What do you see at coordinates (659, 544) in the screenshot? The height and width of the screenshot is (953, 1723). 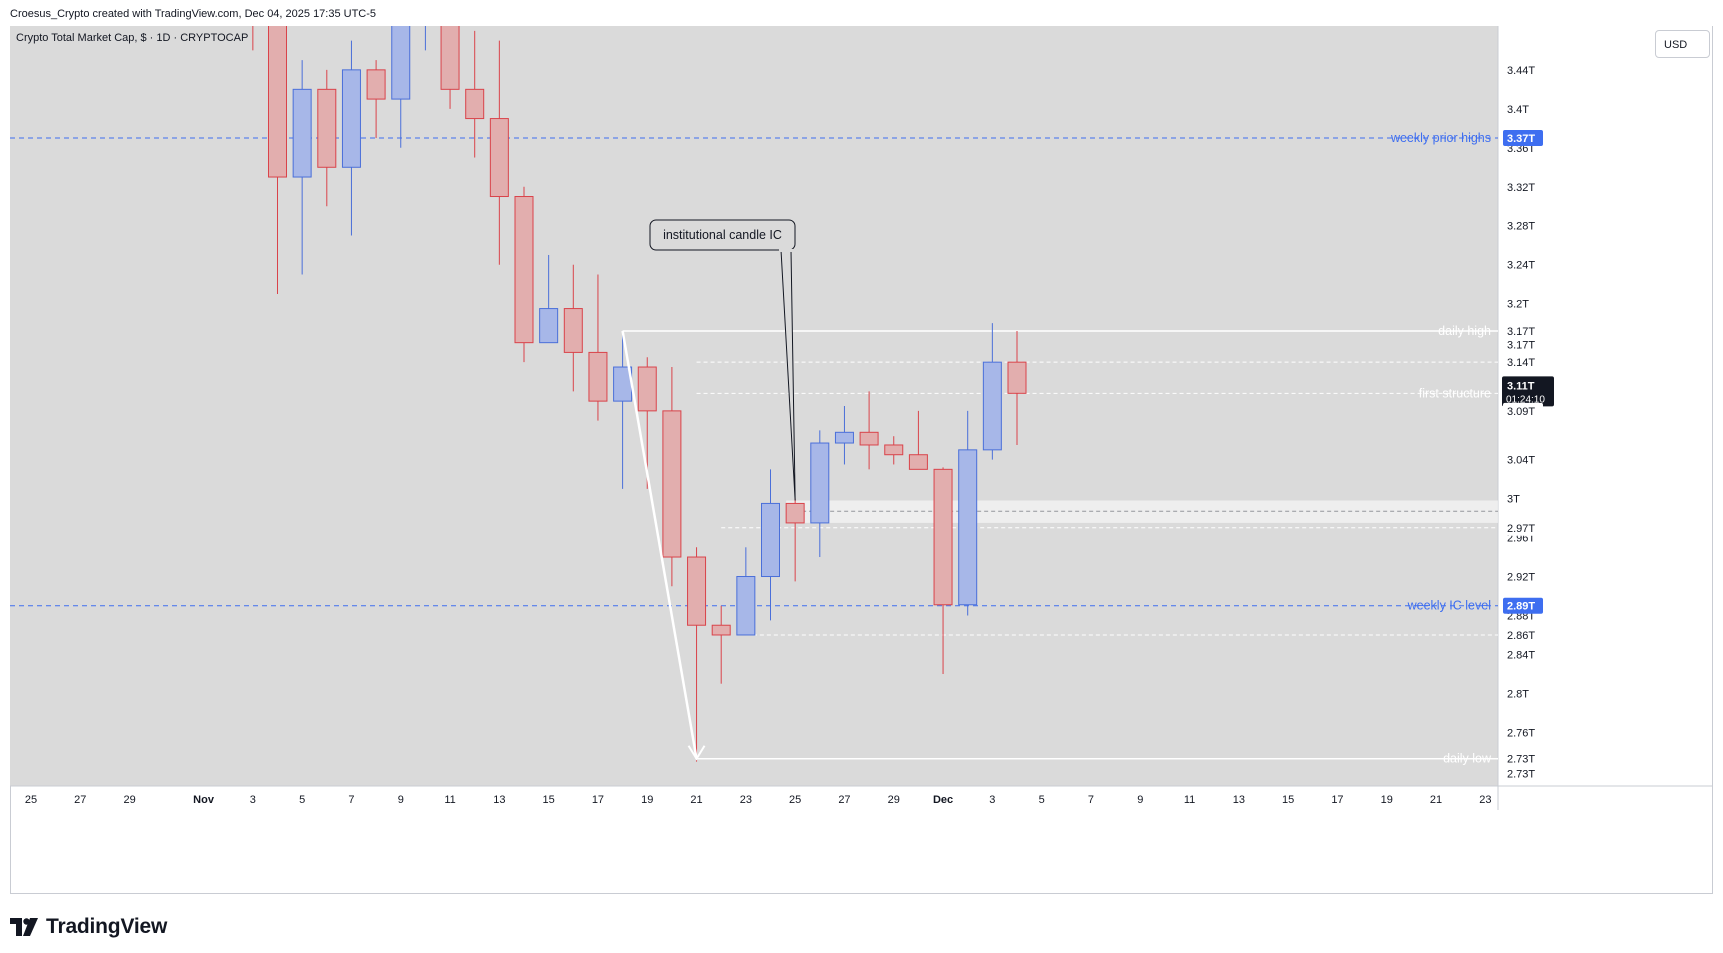 I see `trend-arrow-line` at bounding box center [659, 544].